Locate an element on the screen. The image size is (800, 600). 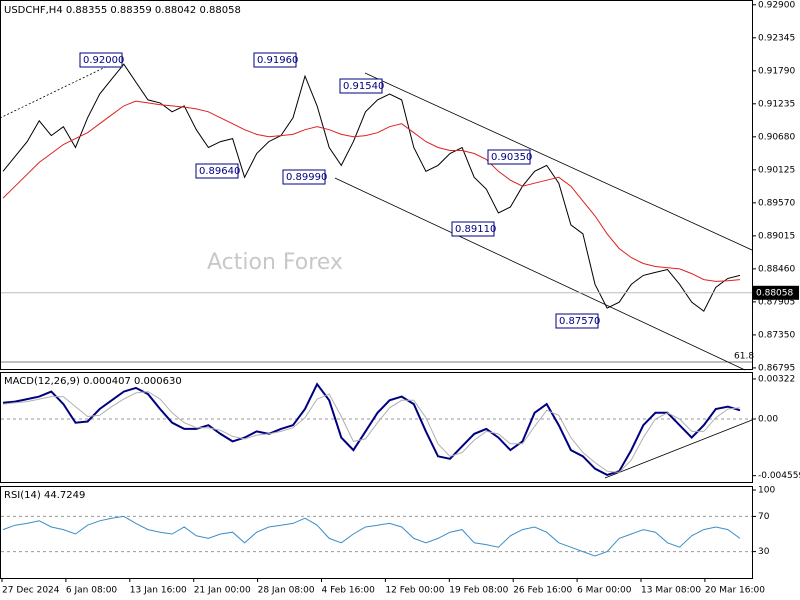
y-tick-label: 0.91235 is located at coordinates (776, 104).